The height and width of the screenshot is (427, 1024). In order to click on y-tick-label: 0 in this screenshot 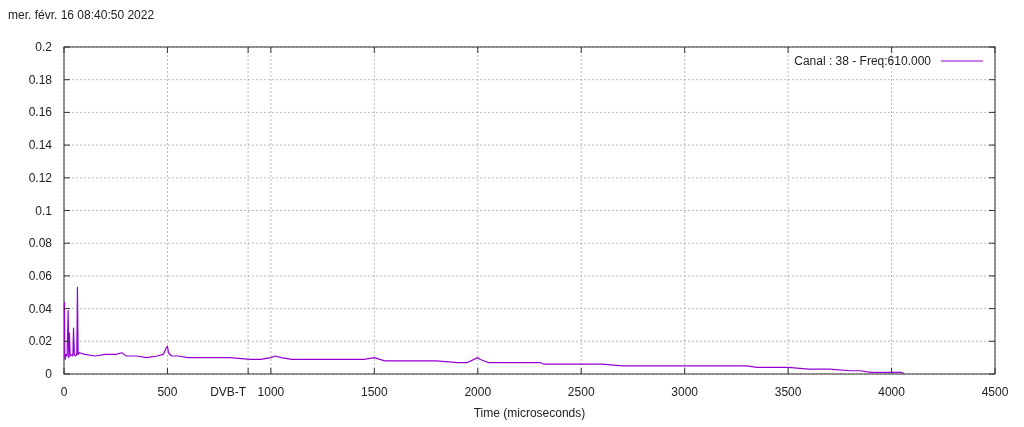, I will do `click(49, 374)`.